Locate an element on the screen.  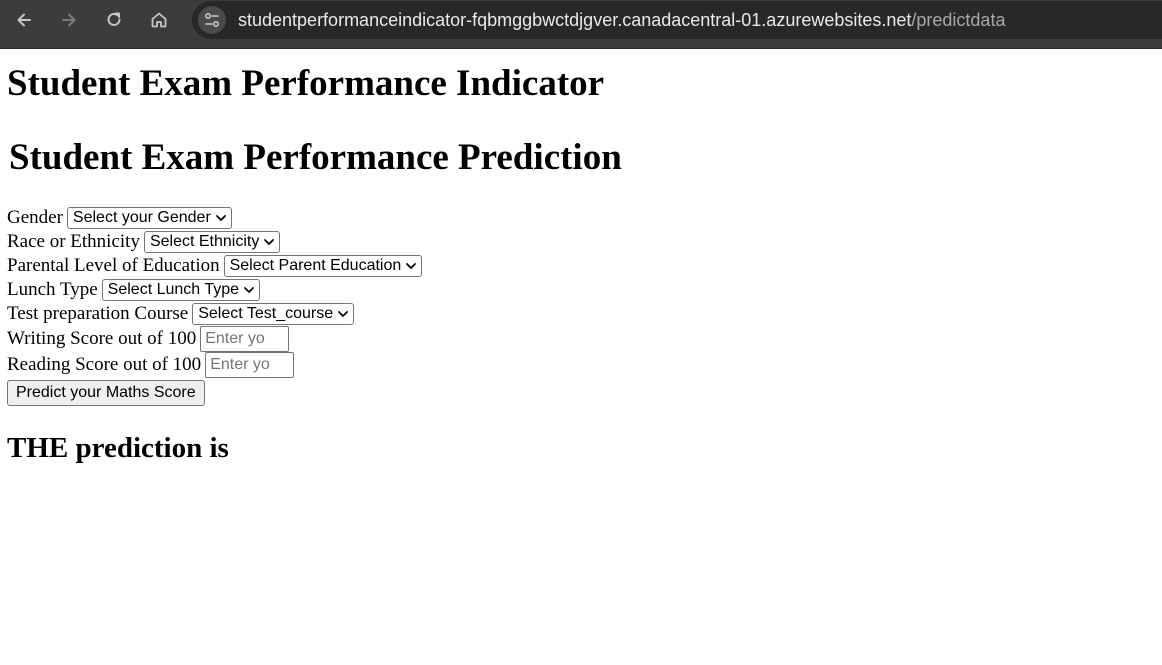
writing-score-row: Writing Score out of 100 is located at coordinates (148, 339).